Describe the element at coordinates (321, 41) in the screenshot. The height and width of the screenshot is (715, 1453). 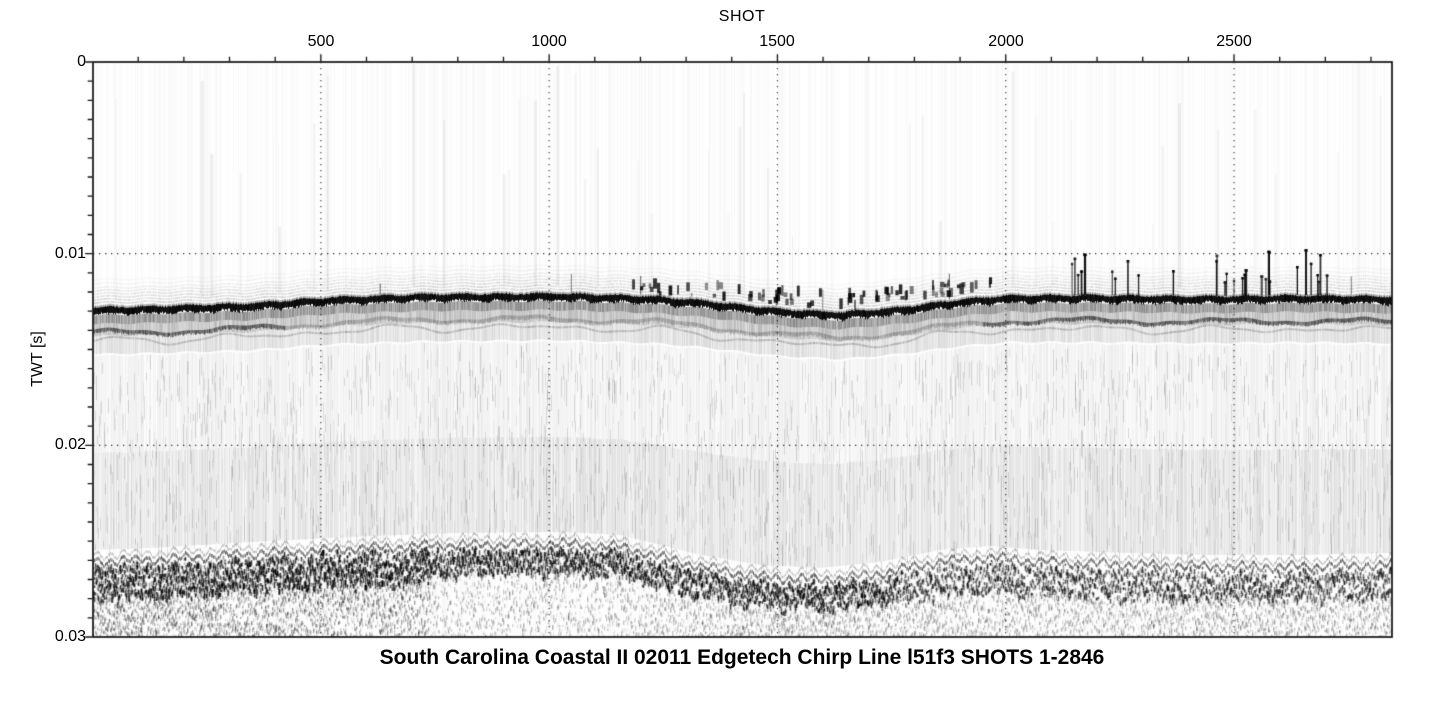
I see `x-tick-label-500: 500` at that location.